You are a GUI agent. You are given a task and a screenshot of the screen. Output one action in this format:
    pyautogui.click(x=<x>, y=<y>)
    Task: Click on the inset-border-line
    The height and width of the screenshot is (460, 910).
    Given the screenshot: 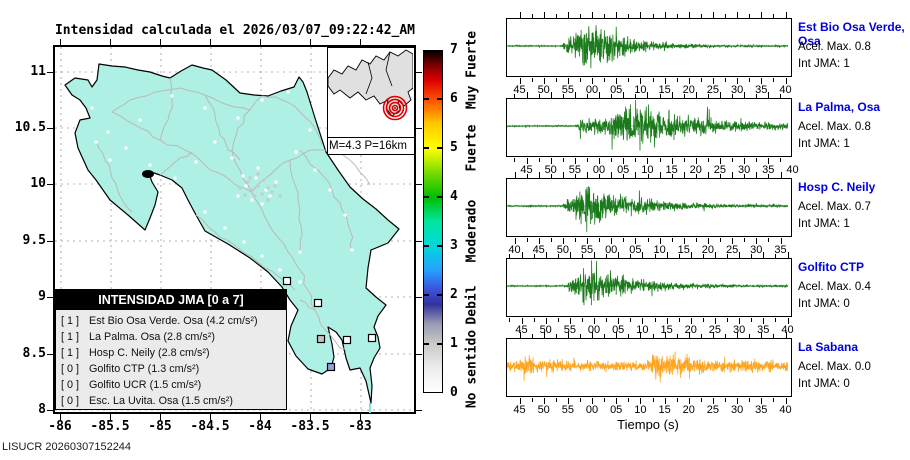 What is the action you would take?
    pyautogui.click(x=389, y=69)
    